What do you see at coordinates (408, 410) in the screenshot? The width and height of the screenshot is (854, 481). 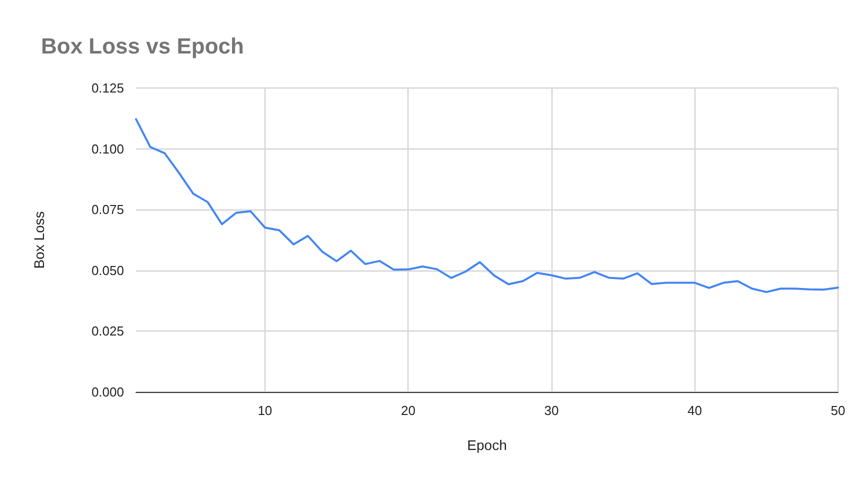 I see `x-tick-label: 20` at bounding box center [408, 410].